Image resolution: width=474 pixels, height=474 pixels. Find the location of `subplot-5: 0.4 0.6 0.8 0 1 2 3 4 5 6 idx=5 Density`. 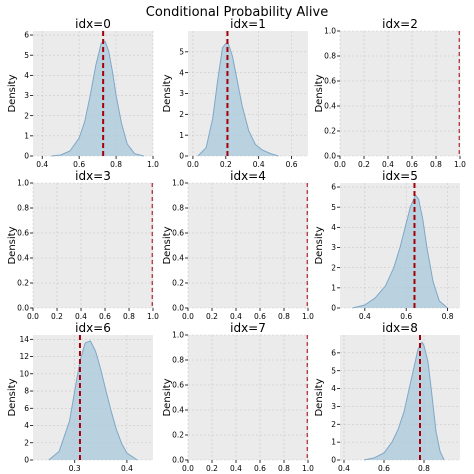

subplot-5: 0.4 0.6 0.8 0 1 2 3 4 5 6 idx=5 Density is located at coordinates (387, 245).